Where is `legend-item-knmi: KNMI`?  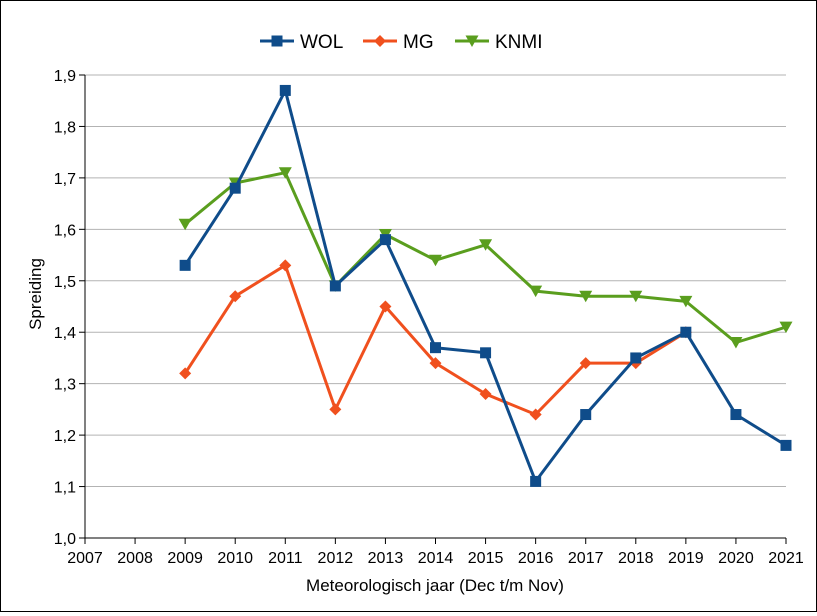
legend-item-knmi: KNMI is located at coordinates (499, 42).